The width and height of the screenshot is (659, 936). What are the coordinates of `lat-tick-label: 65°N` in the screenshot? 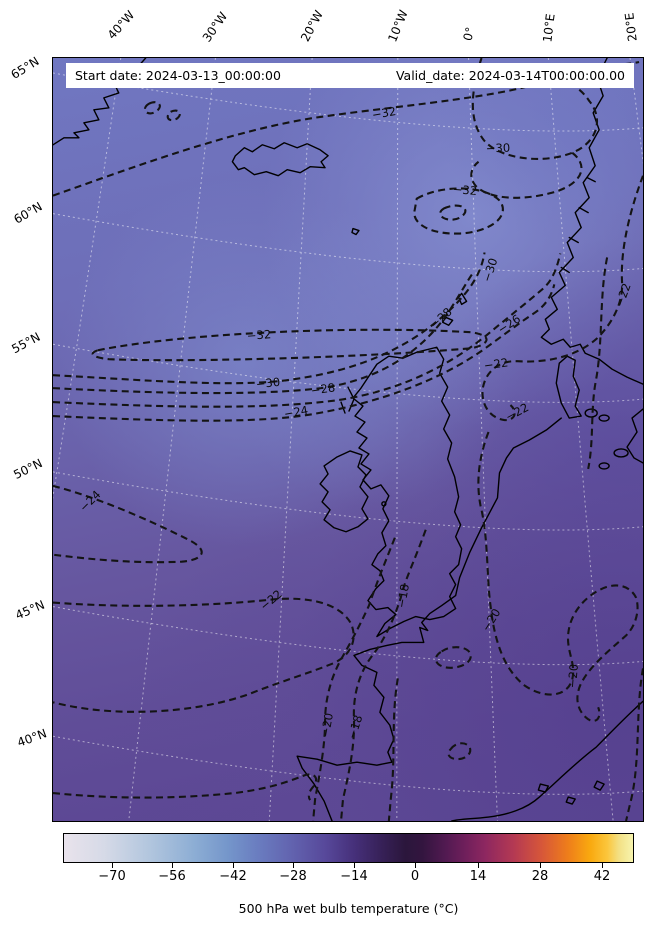 It's located at (25, 68).